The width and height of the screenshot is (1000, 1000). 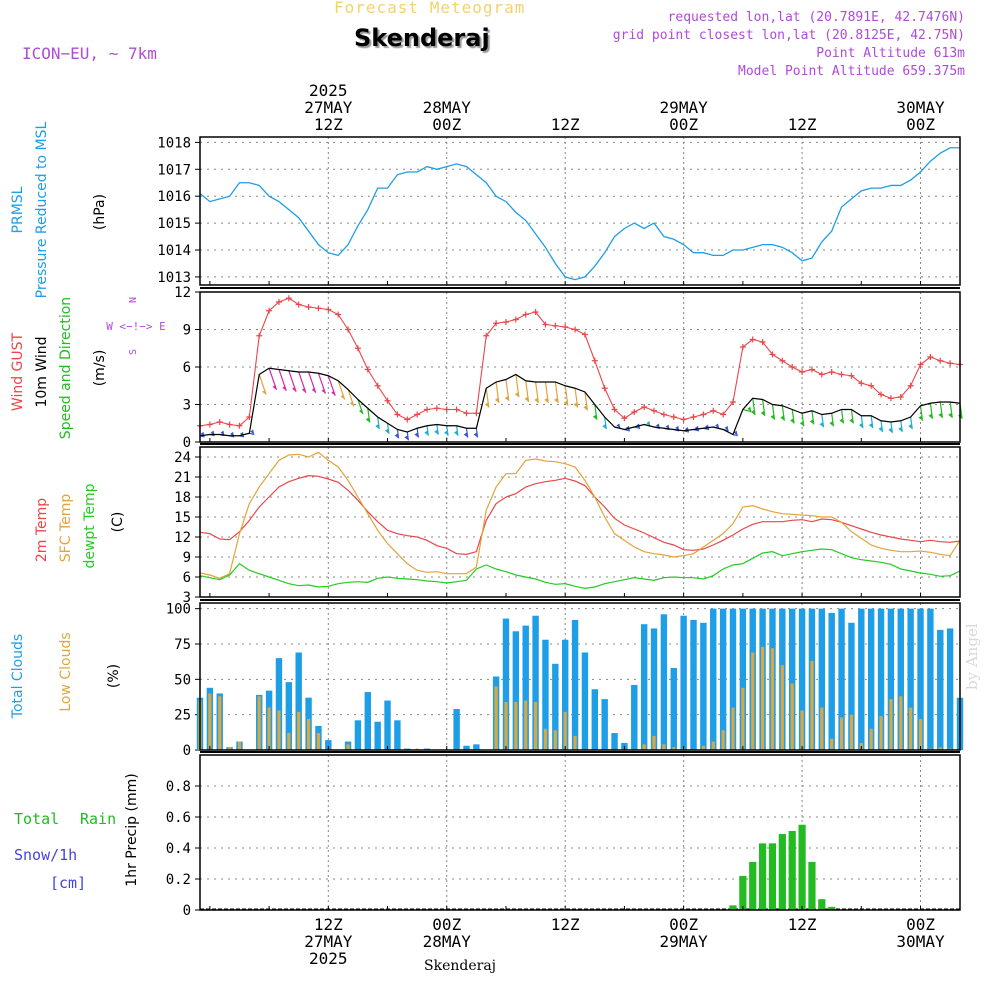 What do you see at coordinates (580, 402) in the screenshot?
I see `wind-speed-series-line` at bounding box center [580, 402].